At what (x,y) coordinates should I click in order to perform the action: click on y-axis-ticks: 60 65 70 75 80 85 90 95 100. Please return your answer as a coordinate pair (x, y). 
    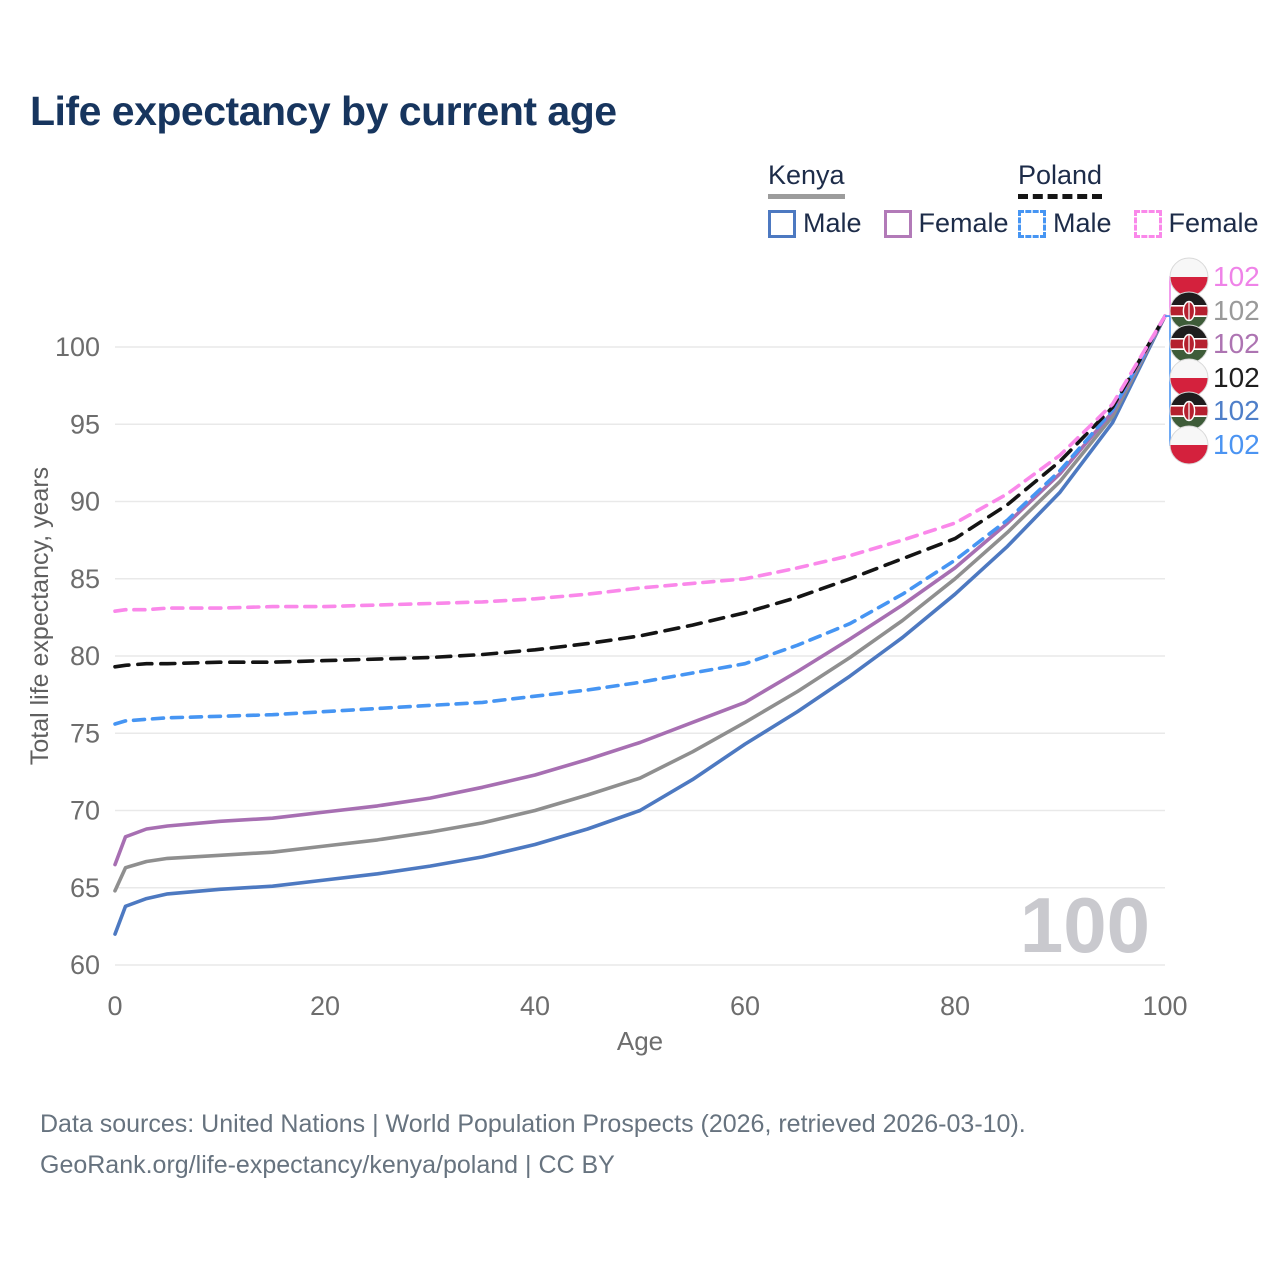
    Looking at the image, I should click on (77, 656).